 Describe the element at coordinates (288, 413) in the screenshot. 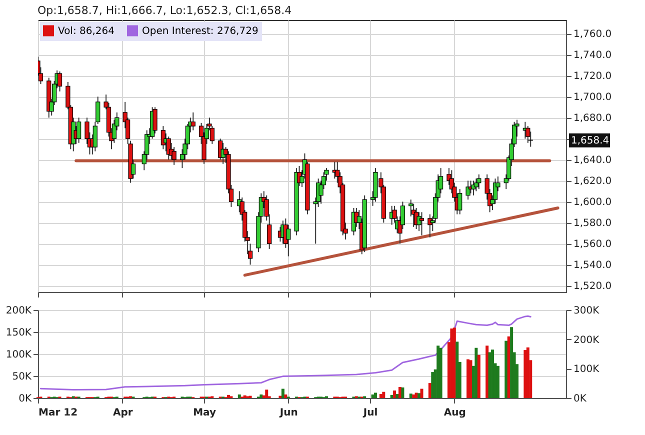

I see `x-tick-label: Jun` at that location.